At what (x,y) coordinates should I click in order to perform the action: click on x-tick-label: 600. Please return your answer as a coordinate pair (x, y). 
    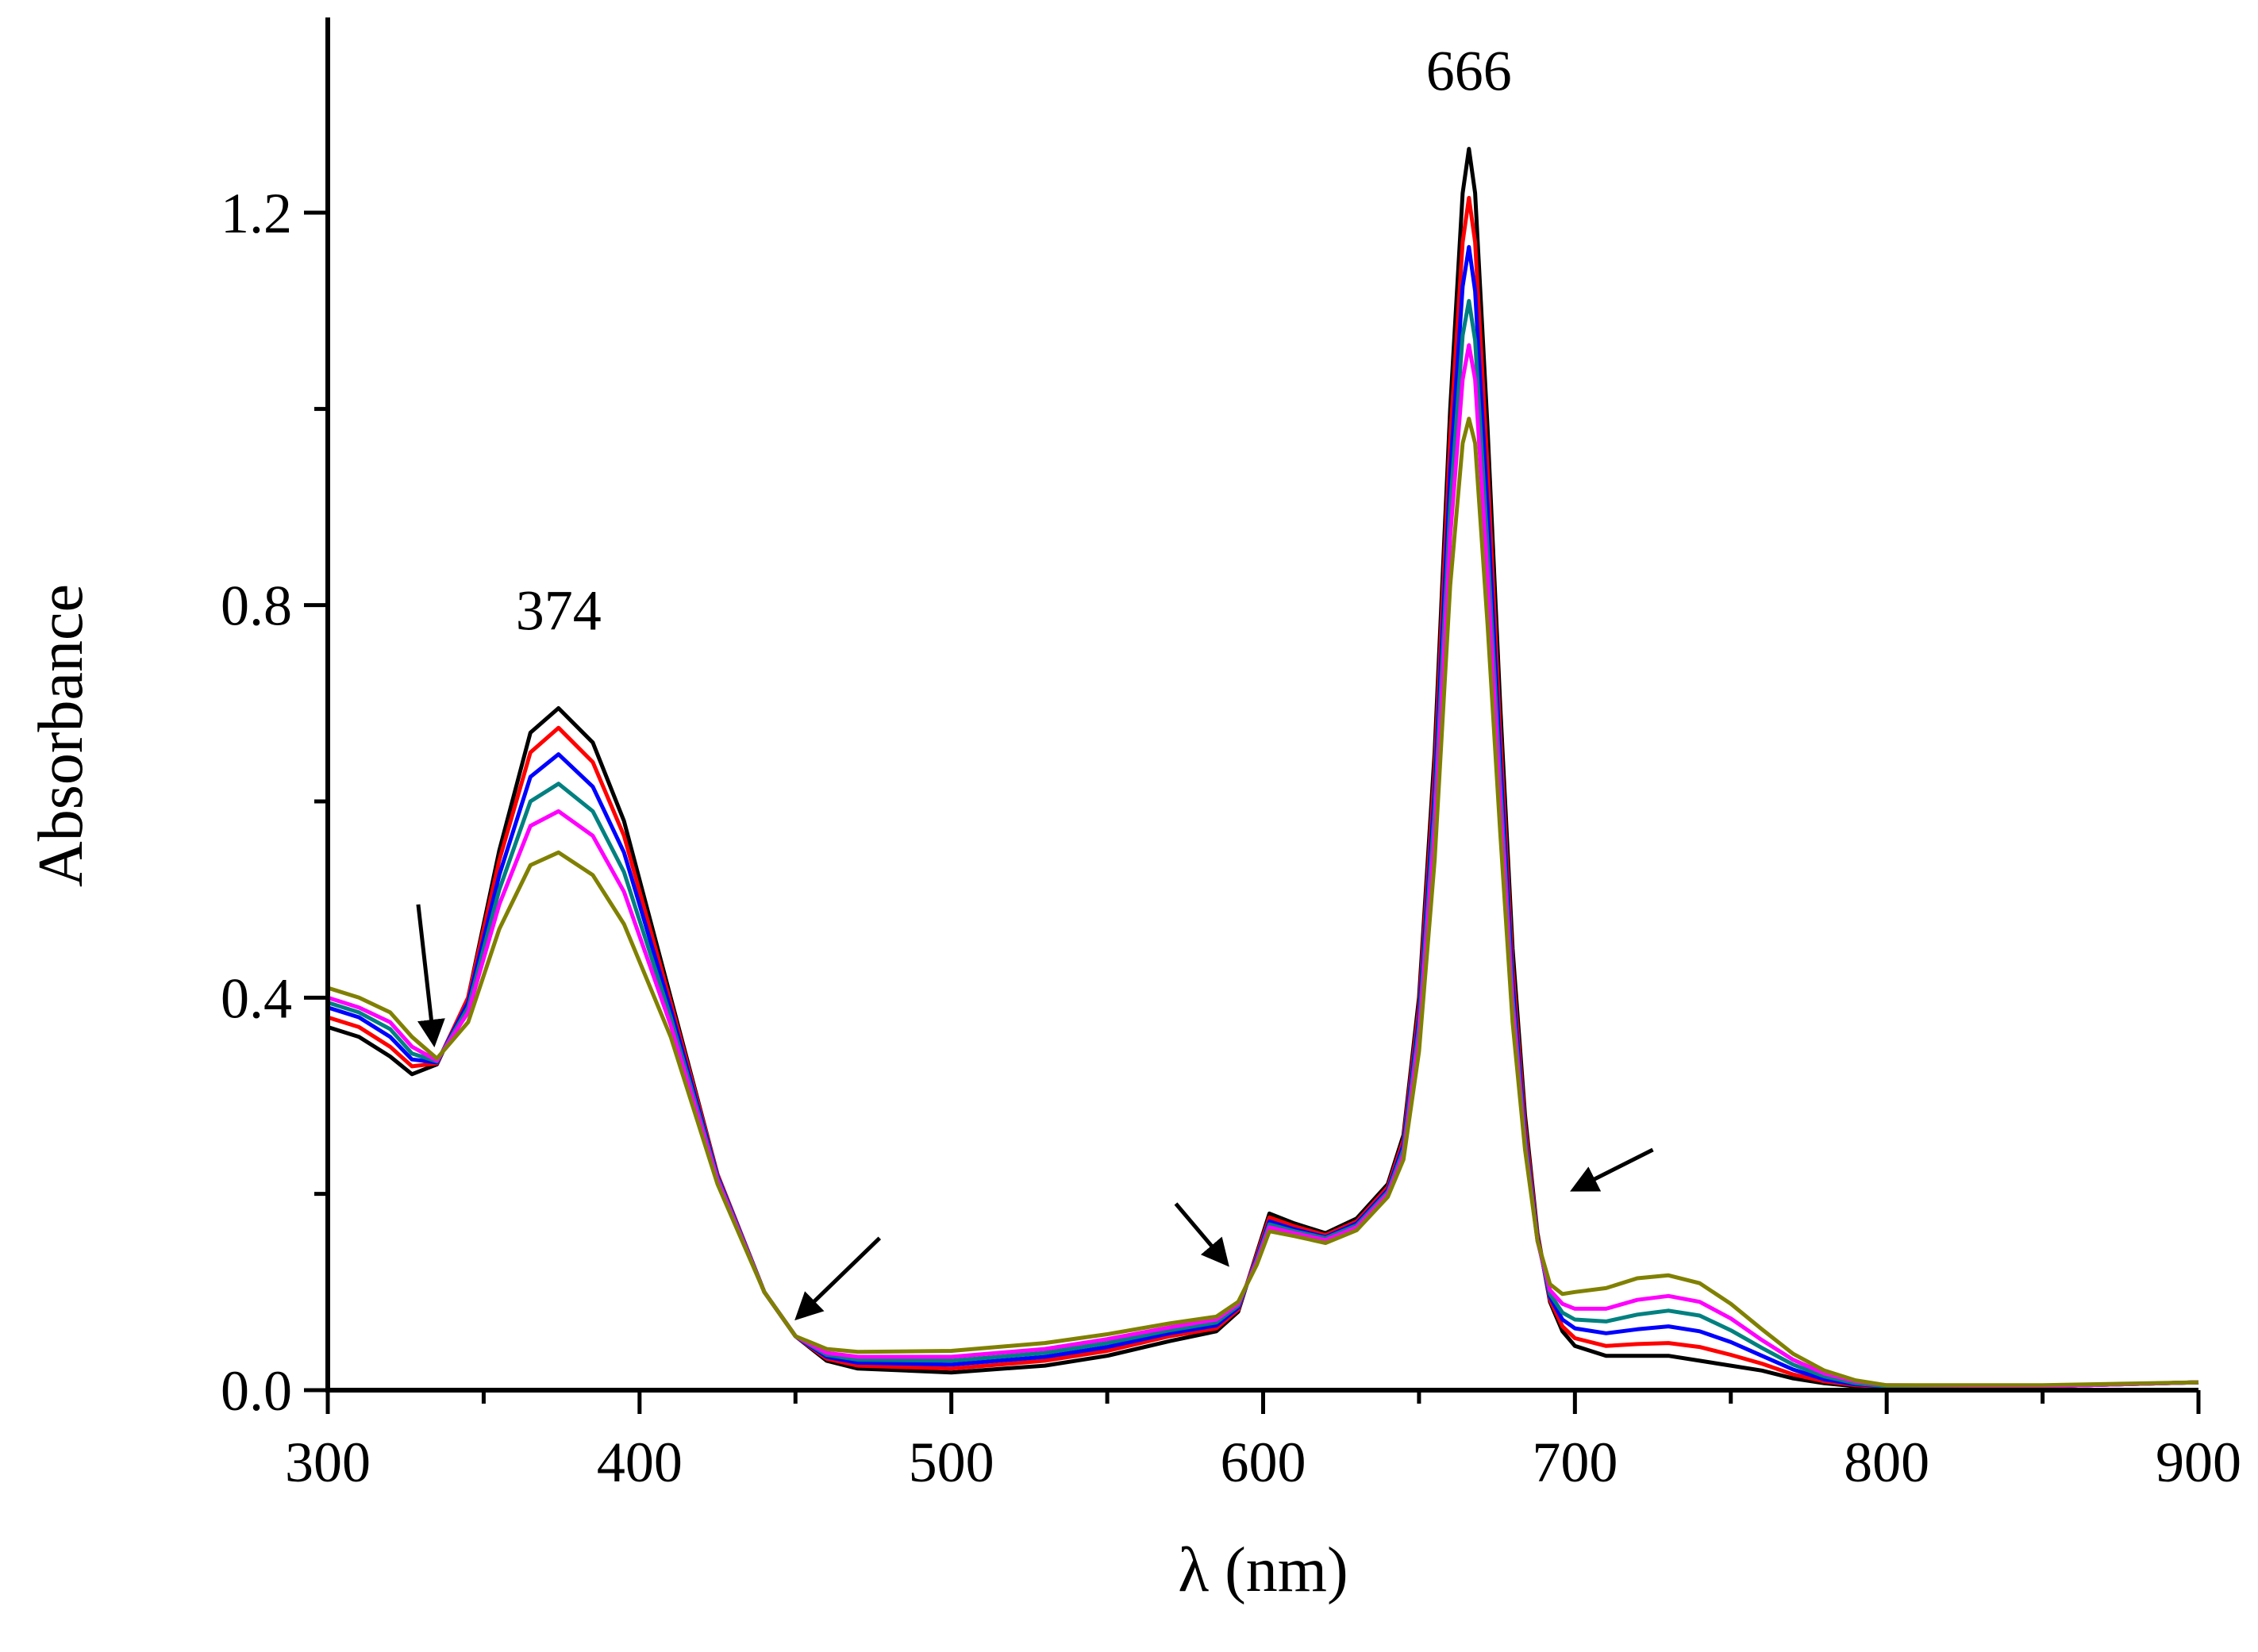
    Looking at the image, I should click on (1263, 1462).